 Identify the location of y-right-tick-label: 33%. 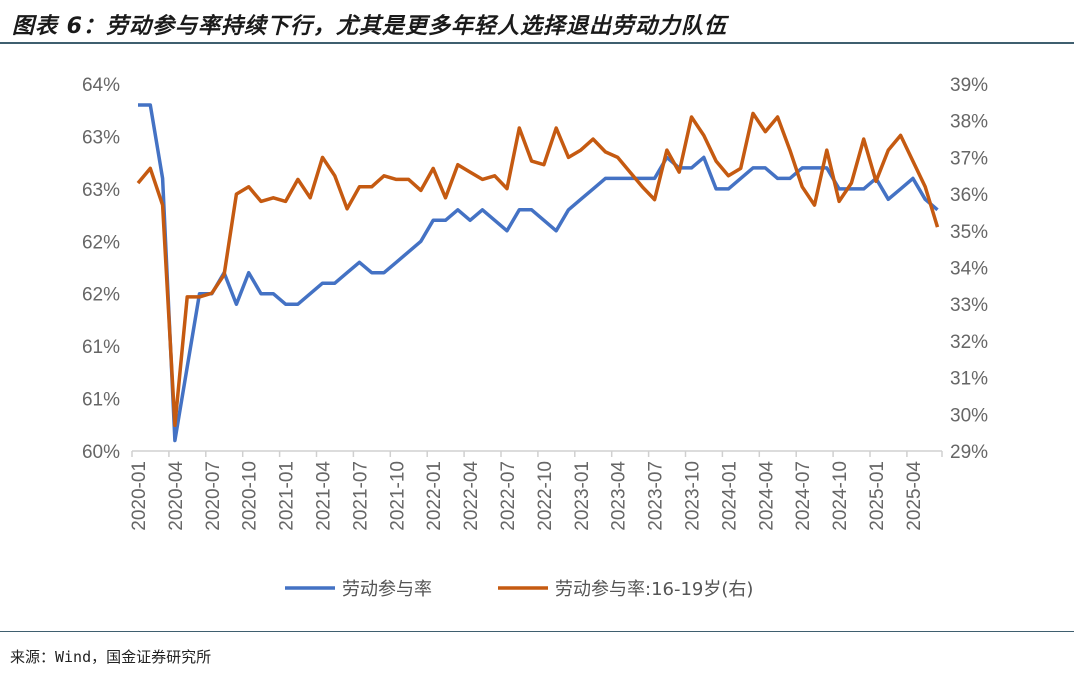
(969, 305).